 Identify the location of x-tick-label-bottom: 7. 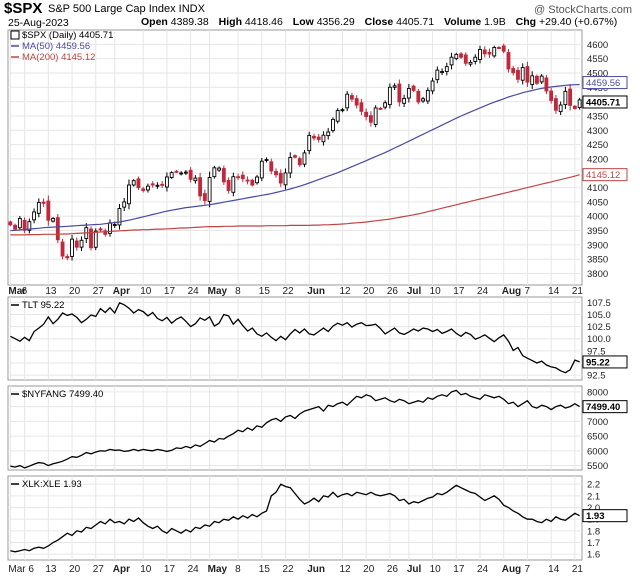
(527, 569).